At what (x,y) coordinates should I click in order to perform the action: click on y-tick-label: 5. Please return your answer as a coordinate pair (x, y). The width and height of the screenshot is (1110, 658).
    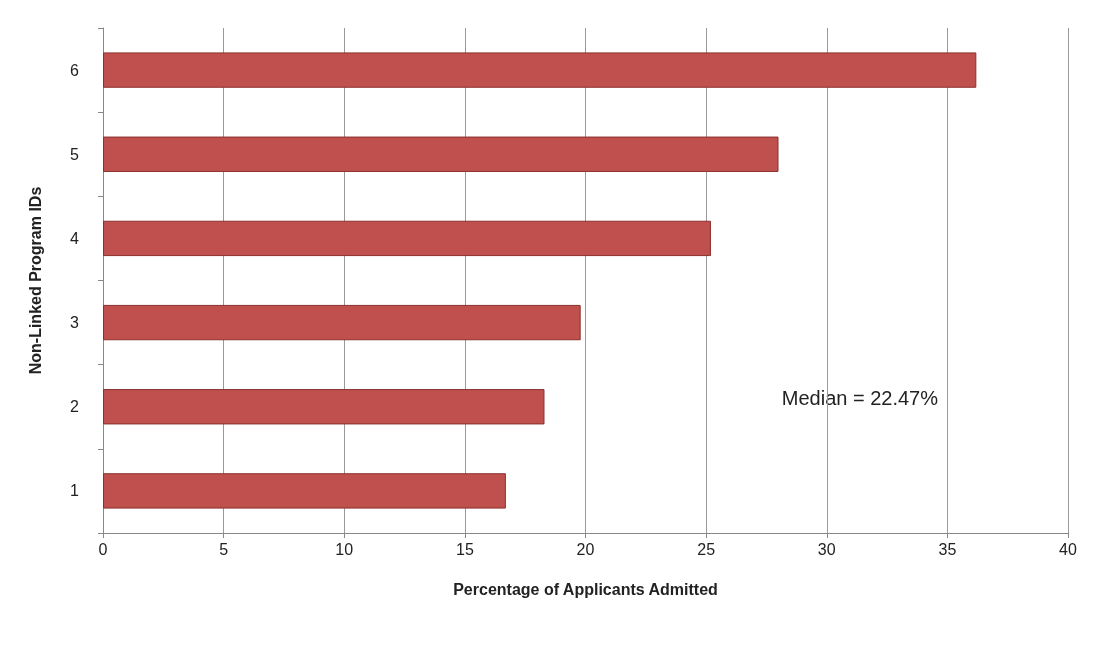
    Looking at the image, I should click on (75, 154).